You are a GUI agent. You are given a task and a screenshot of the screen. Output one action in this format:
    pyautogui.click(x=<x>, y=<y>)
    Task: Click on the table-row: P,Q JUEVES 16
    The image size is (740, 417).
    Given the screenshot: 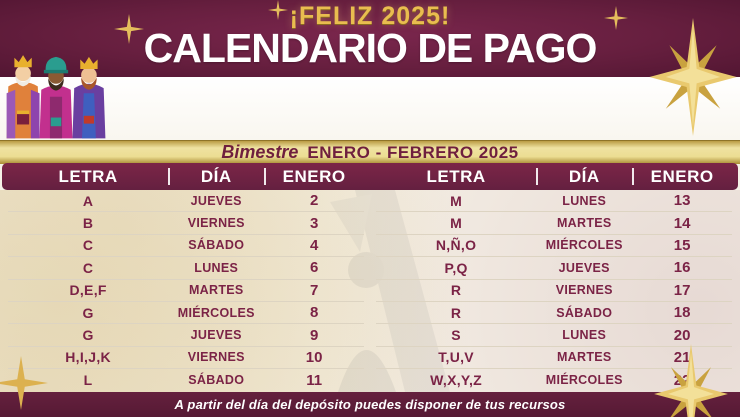 What is the action you would take?
    pyautogui.click(x=554, y=268)
    